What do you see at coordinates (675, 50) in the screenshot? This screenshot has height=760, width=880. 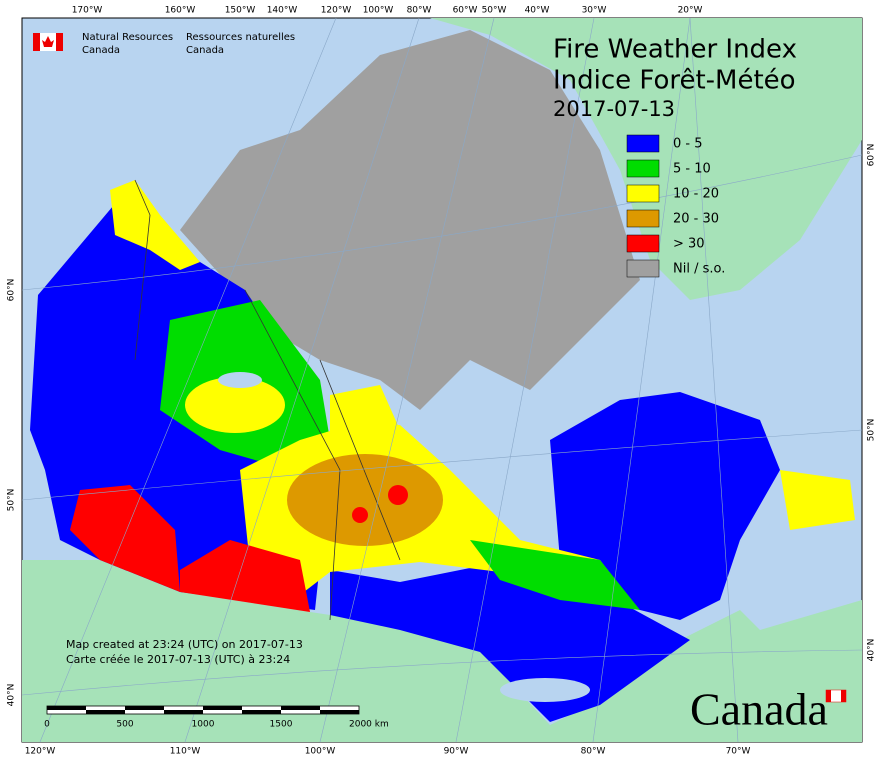 I see `title: Fire Weather Index` at bounding box center [675, 50].